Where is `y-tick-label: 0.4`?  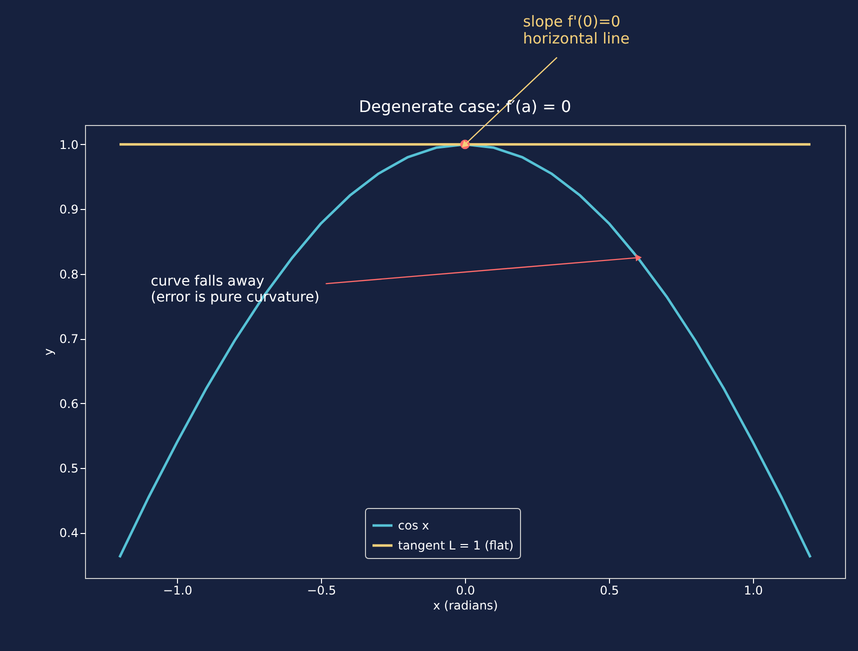
y-tick-label: 0.4 is located at coordinates (68, 533).